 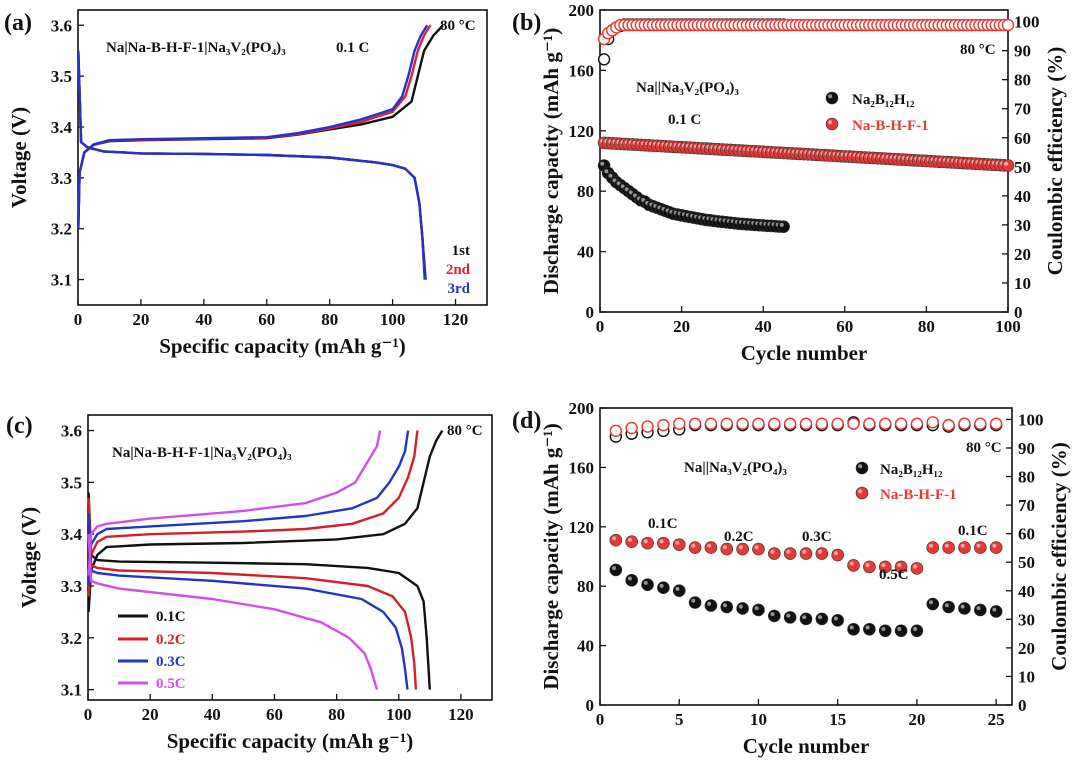 What do you see at coordinates (61, 280) in the screenshot?
I see `y-tick-label: 3.1` at bounding box center [61, 280].